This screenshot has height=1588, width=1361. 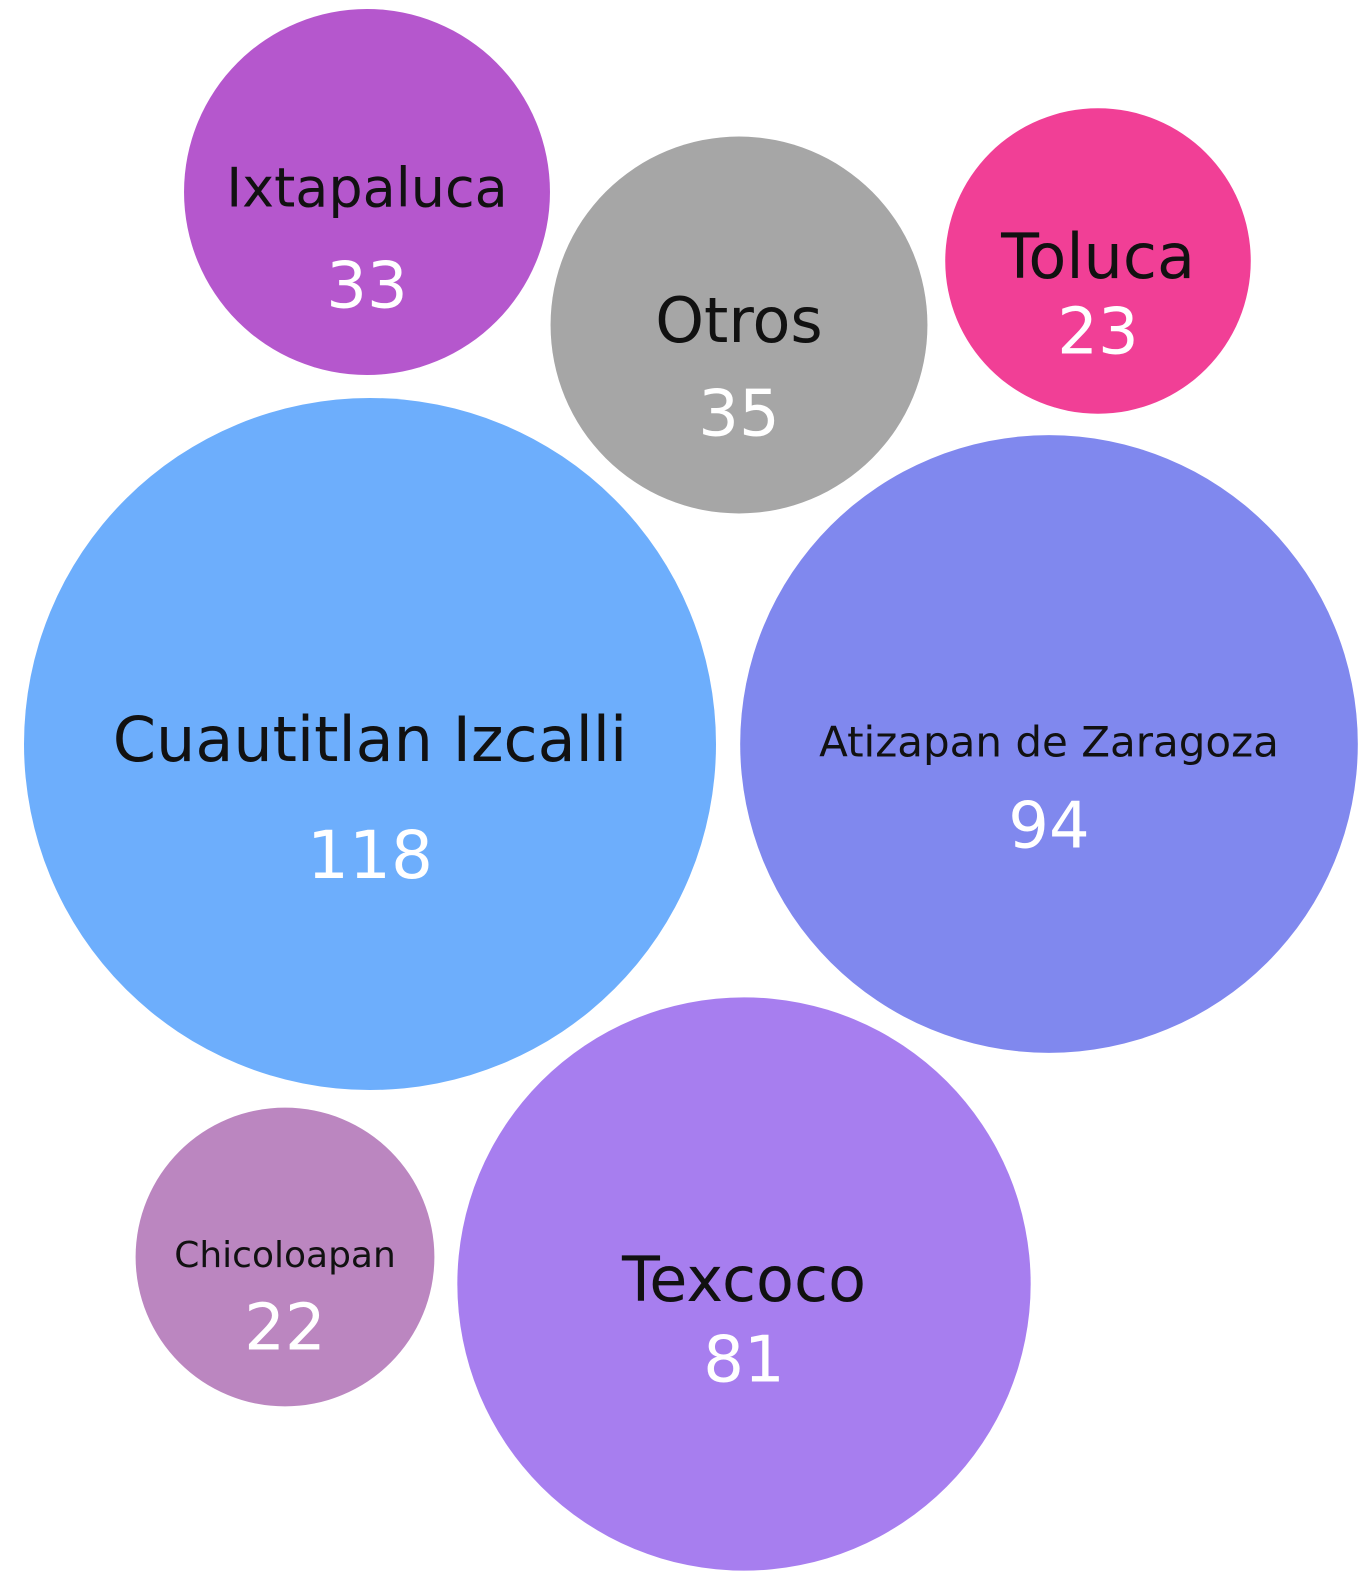 I want to click on bubble-label: Chicoloapan, so click(x=285, y=1255).